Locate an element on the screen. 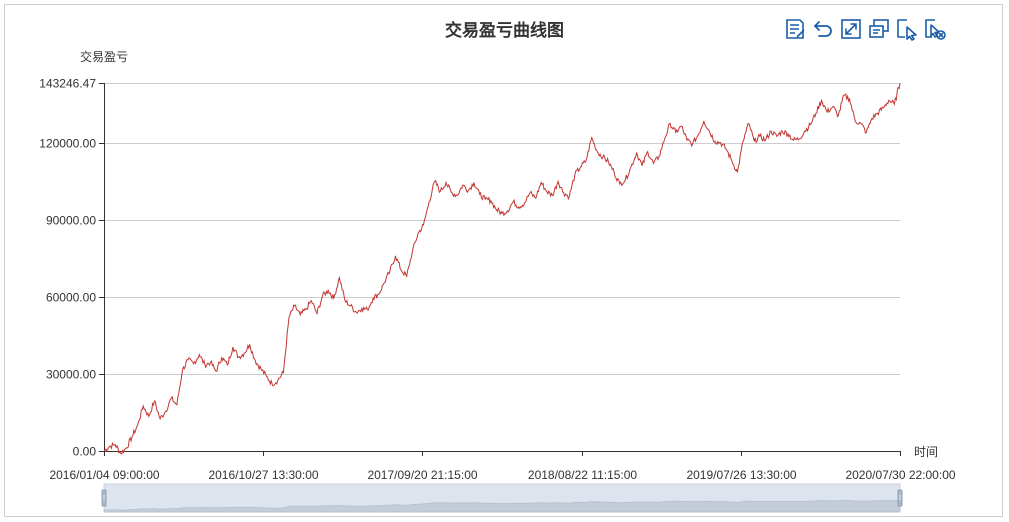 The height and width of the screenshot is (522, 1009). x-tick-label: 2018/08/22 11:15:00 is located at coordinates (583, 475).